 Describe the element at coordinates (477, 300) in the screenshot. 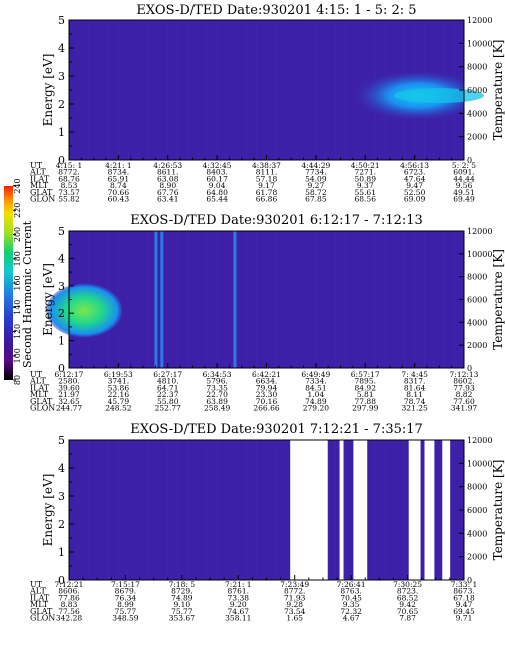

I see `y2-tick-label: 6000` at that location.